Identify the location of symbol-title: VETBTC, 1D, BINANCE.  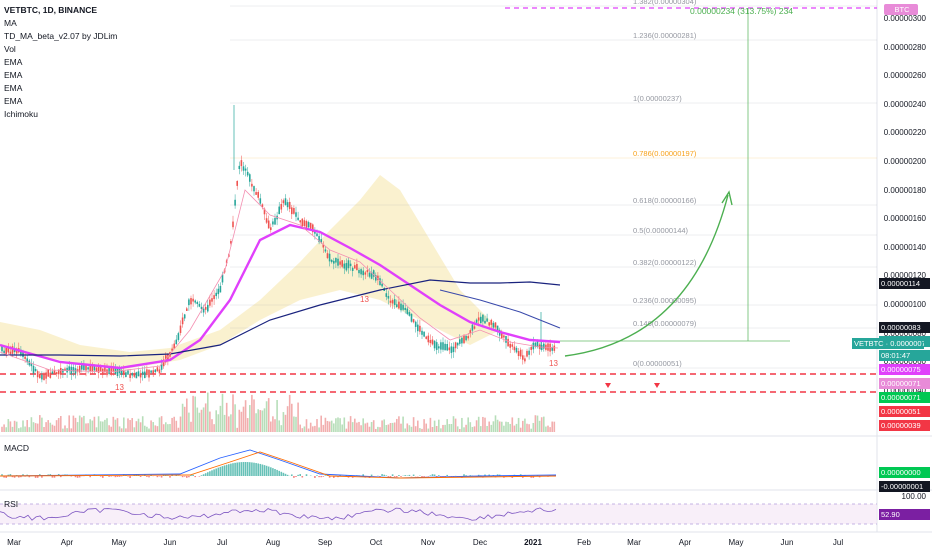
(51, 10).